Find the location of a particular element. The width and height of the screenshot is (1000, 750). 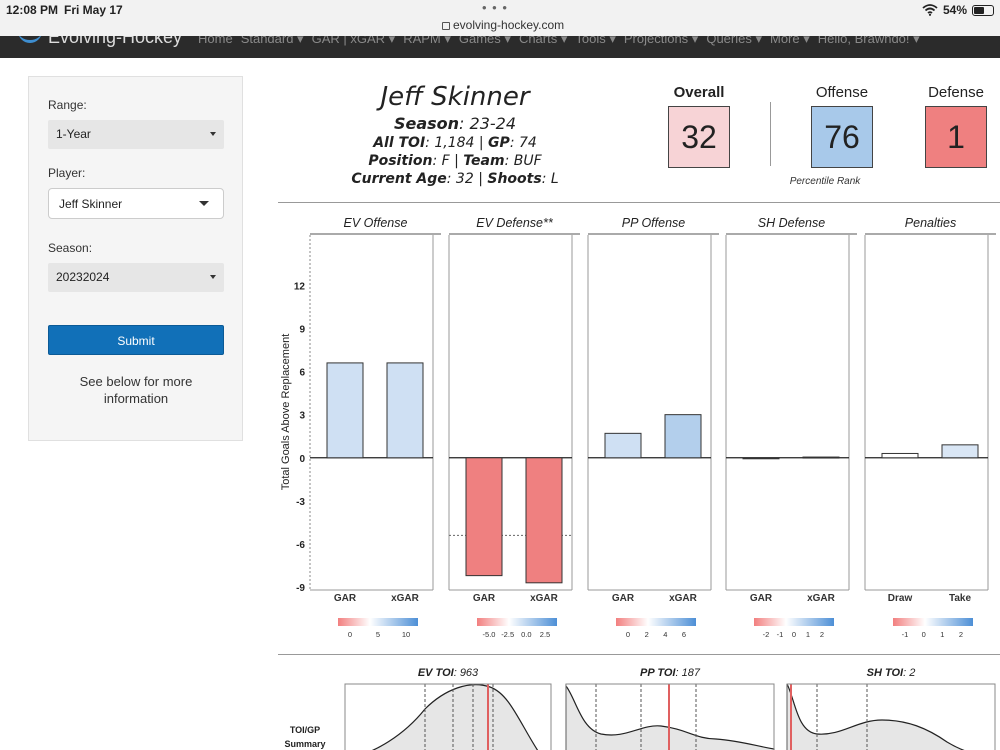

nav-item-6: Tools ▾ is located at coordinates (595, 41).